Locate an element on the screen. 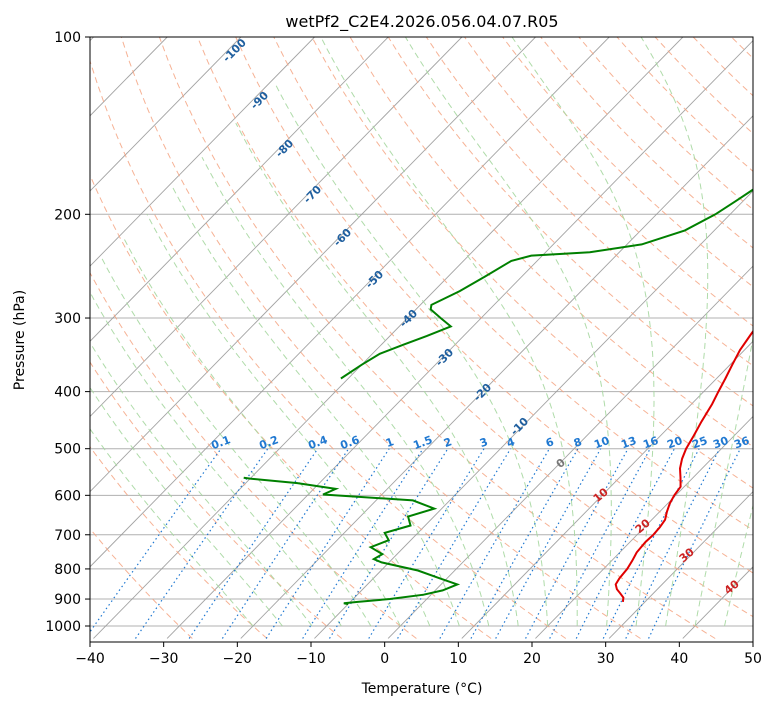 Image resolution: width=775 pixels, height=708 pixels. mixing-ratio-label: 4 is located at coordinates (511, 442).